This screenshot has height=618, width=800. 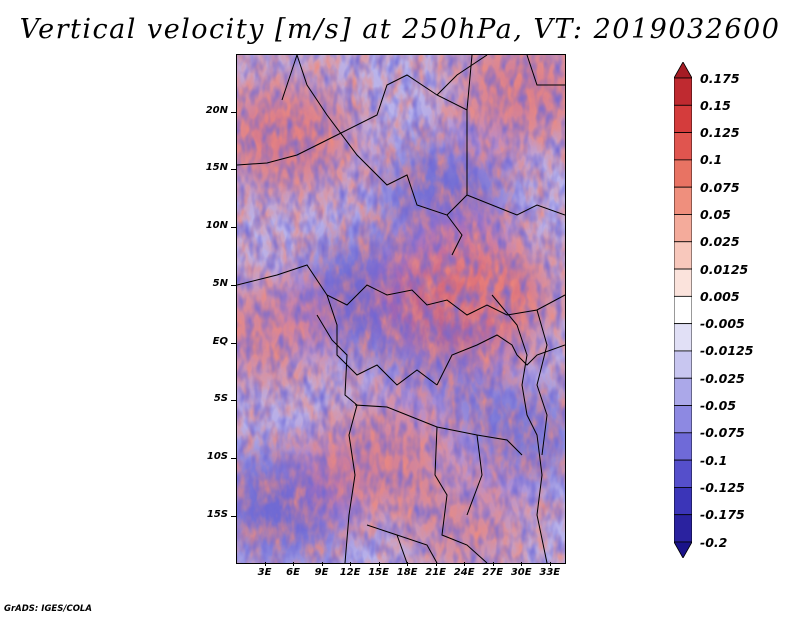 I want to click on colorbar-max-arrow, so click(x=683, y=70).